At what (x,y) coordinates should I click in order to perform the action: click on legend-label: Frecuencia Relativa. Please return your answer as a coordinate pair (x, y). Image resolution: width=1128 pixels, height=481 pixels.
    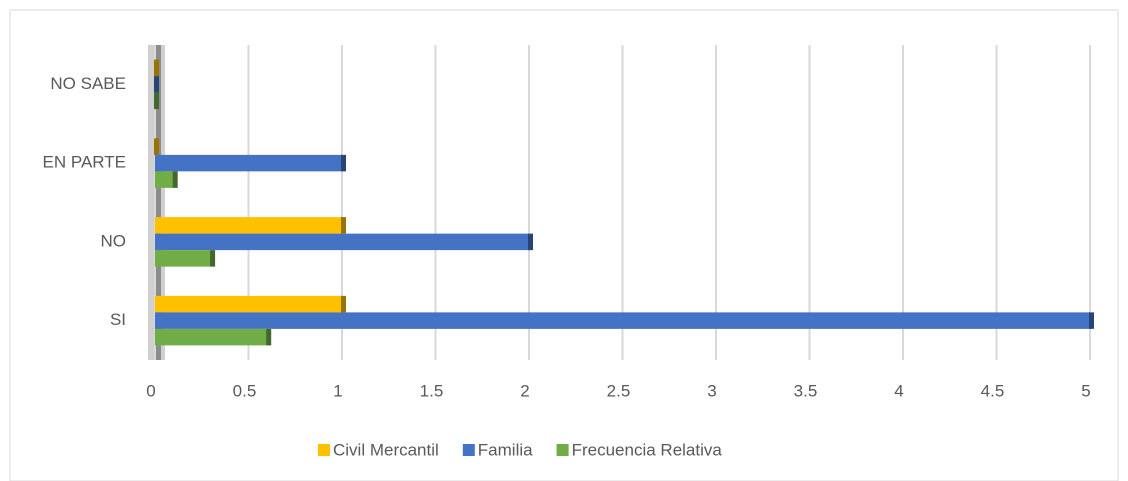
    Looking at the image, I should click on (647, 449).